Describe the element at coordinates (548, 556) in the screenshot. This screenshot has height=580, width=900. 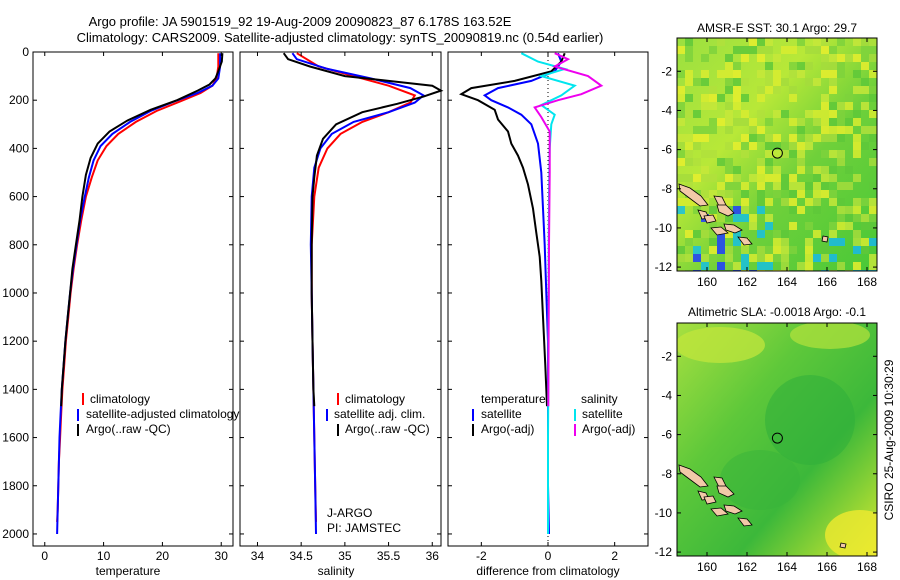
I see `x-tick-label: 0` at that location.